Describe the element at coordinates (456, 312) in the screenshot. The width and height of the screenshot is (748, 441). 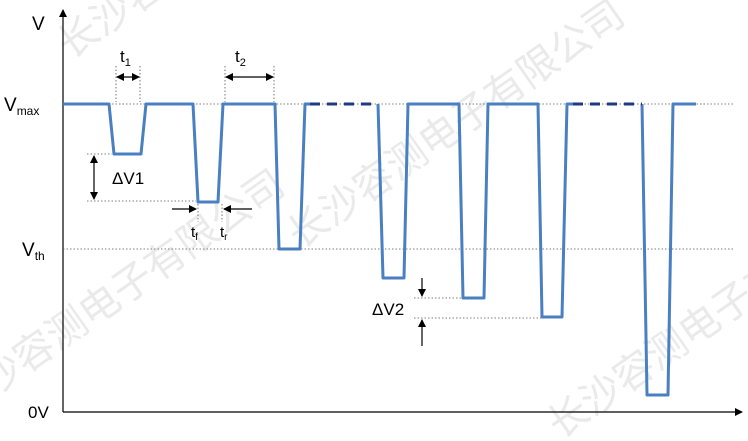
I see `dv2-annotation: ΔV2` at that location.